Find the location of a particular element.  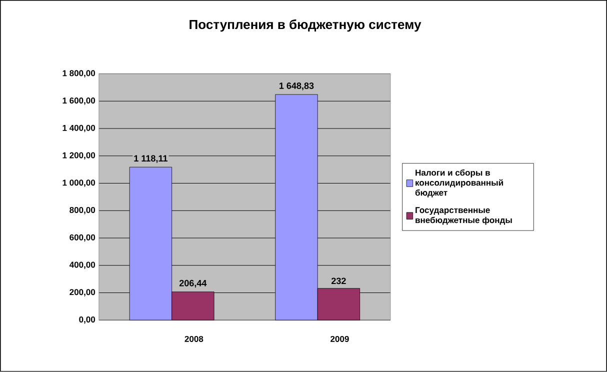

x-tick-label: 2008 is located at coordinates (194, 339).